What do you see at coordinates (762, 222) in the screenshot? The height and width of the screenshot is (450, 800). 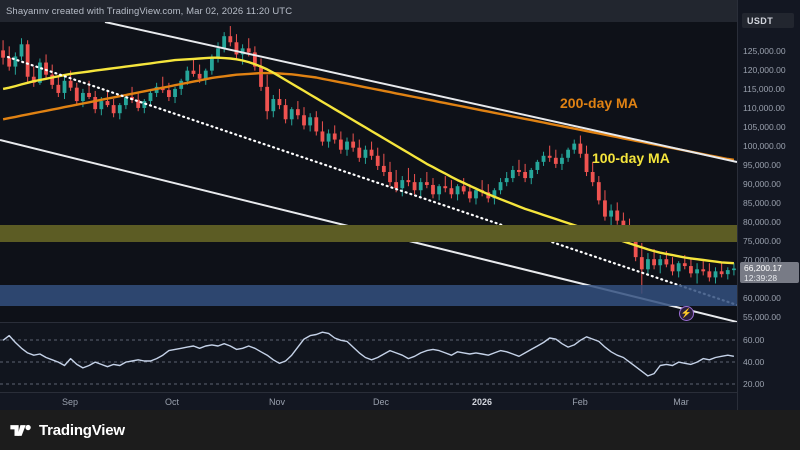 I see `price-axis-tick: 80,000.00` at bounding box center [762, 222].